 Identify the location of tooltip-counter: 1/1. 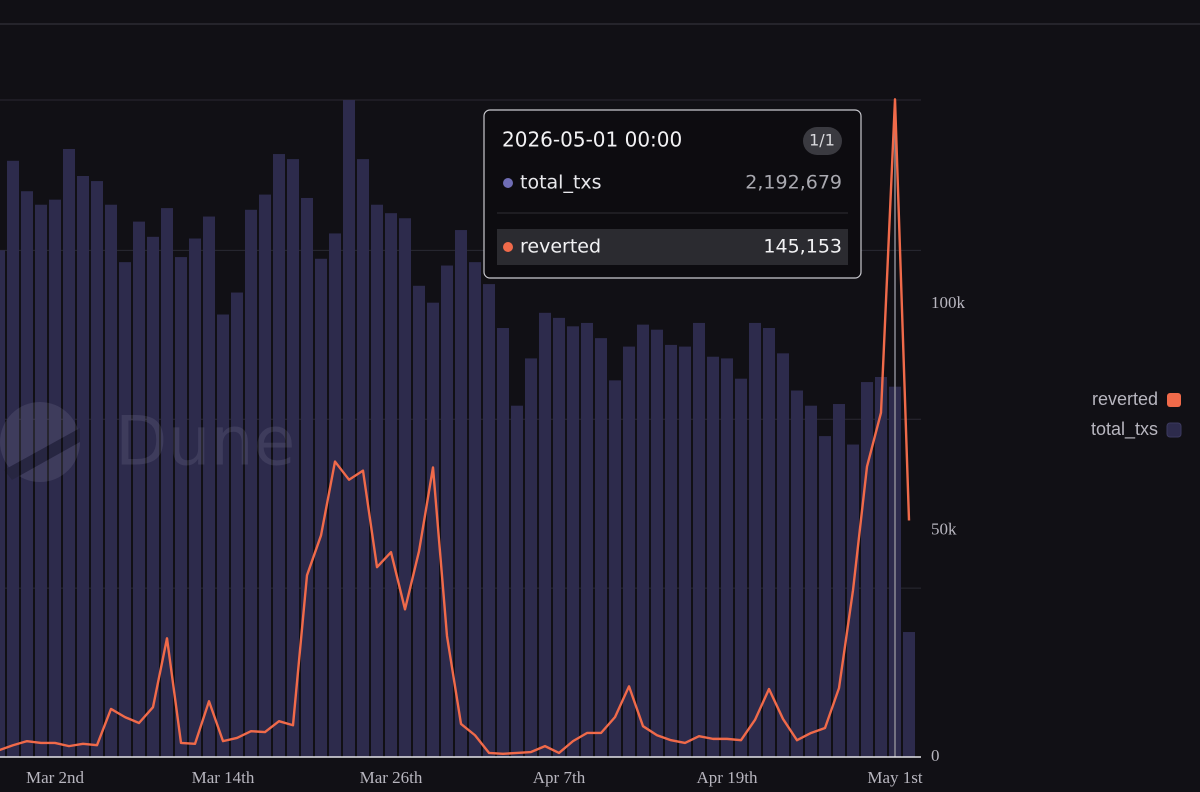
(822, 140).